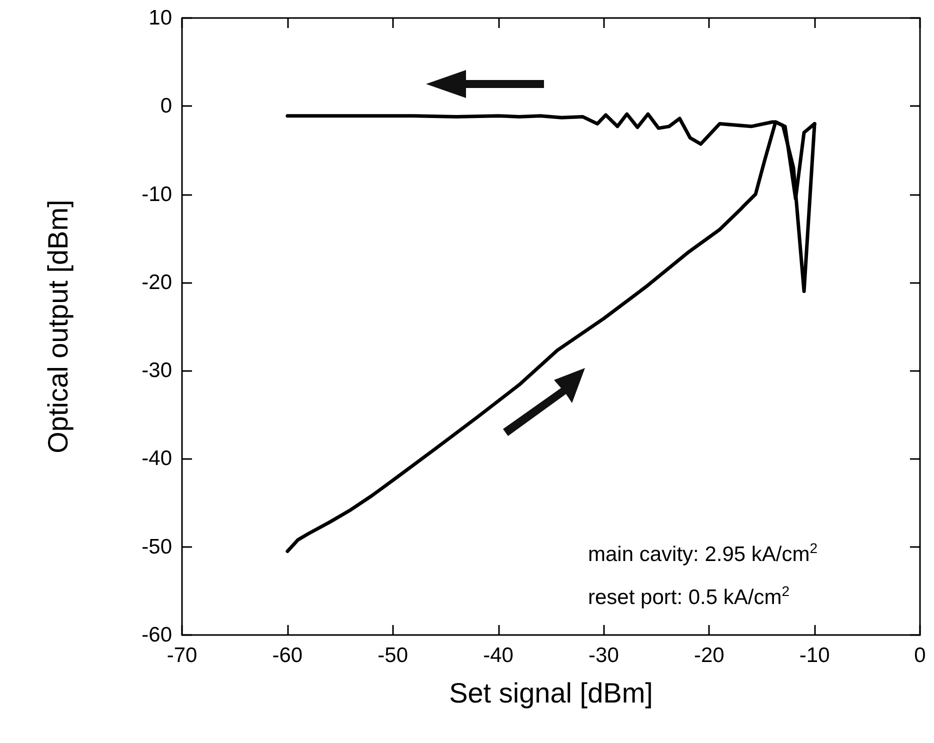  Describe the element at coordinates (287, 655) in the screenshot. I see `x-tick-label: -60` at that location.